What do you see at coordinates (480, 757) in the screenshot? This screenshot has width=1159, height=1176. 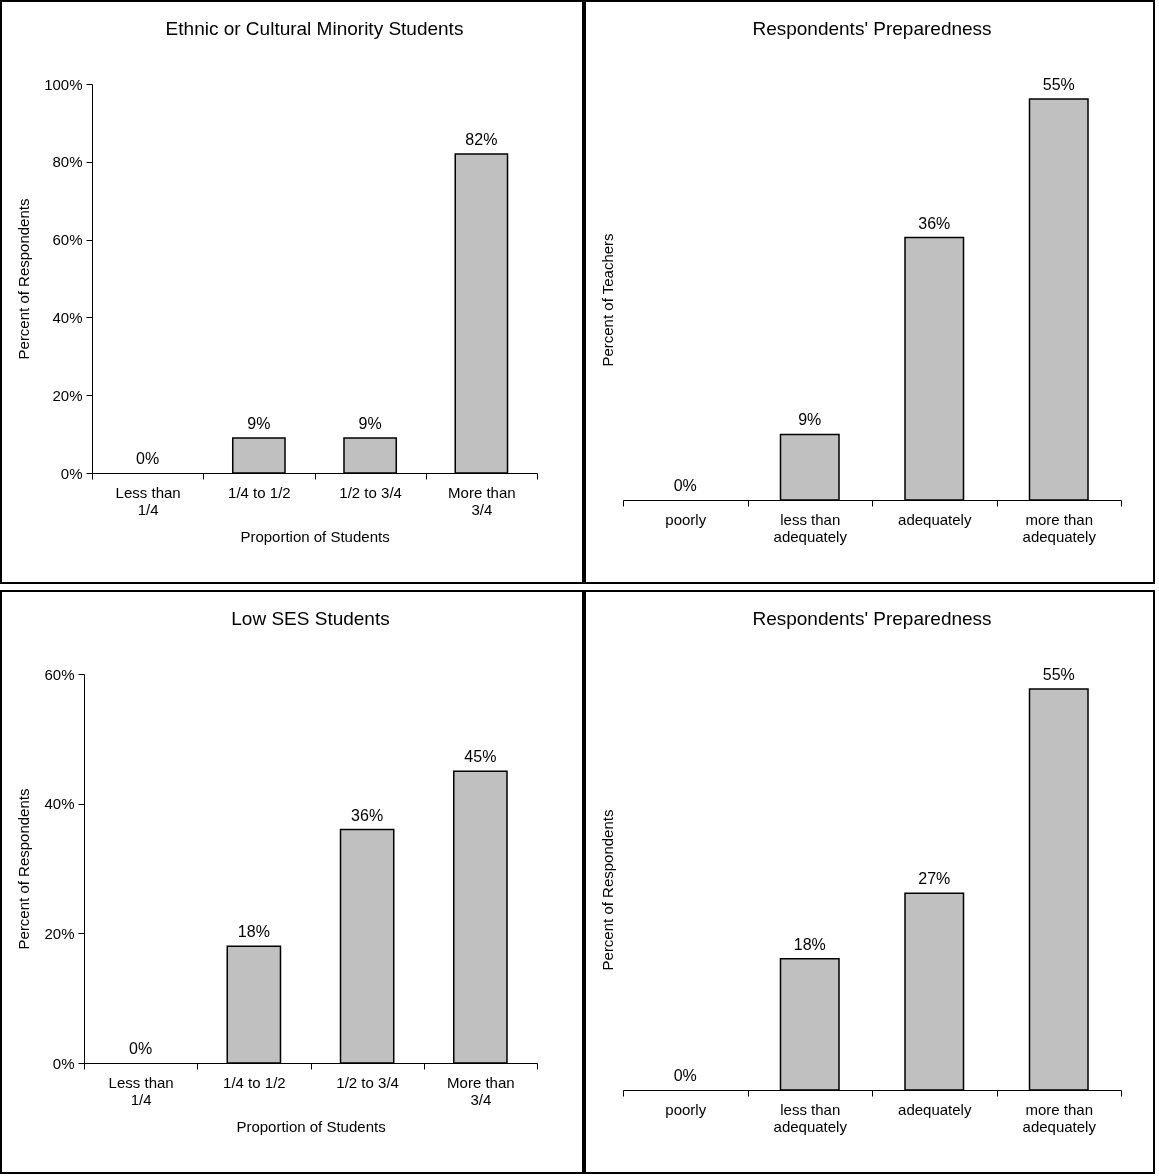 I see `data-label: 45%` at bounding box center [480, 757].